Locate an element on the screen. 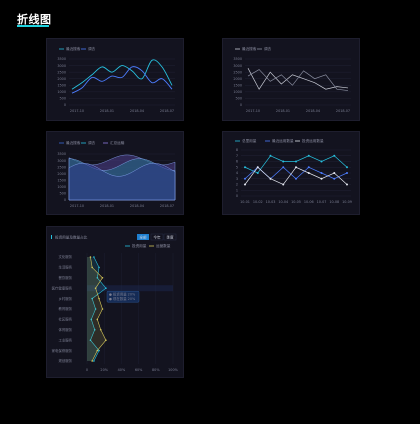 This screenshot has height=424, width=420. x-tick-label: 10-01 is located at coordinates (245, 202).